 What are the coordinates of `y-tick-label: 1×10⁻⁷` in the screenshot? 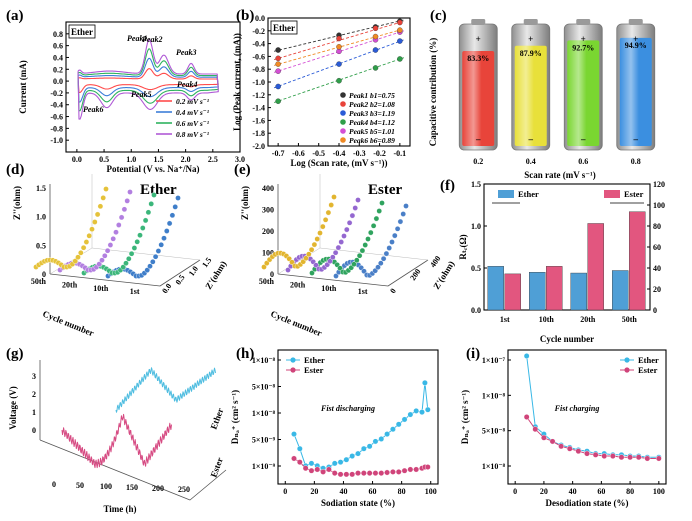 It's located at (494, 360).